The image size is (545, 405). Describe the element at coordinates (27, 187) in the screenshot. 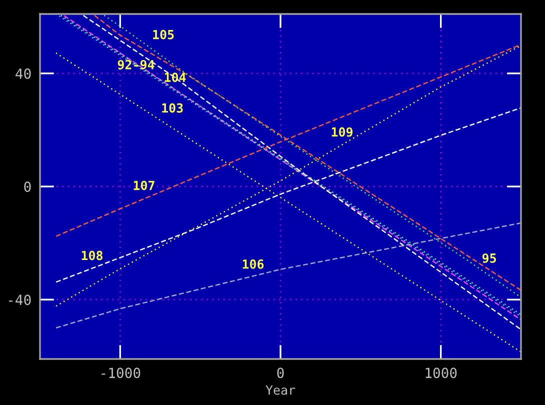

I see `y-tick-label: 0` at that location.